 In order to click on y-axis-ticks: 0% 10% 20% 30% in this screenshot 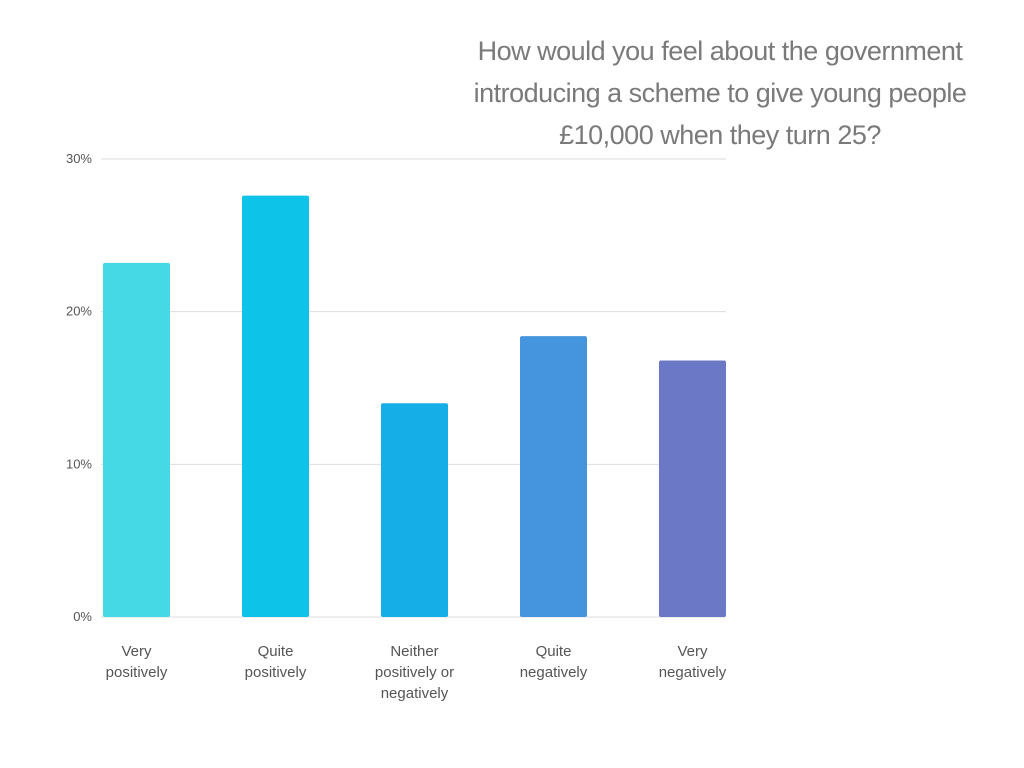, I will do `click(79, 387)`.